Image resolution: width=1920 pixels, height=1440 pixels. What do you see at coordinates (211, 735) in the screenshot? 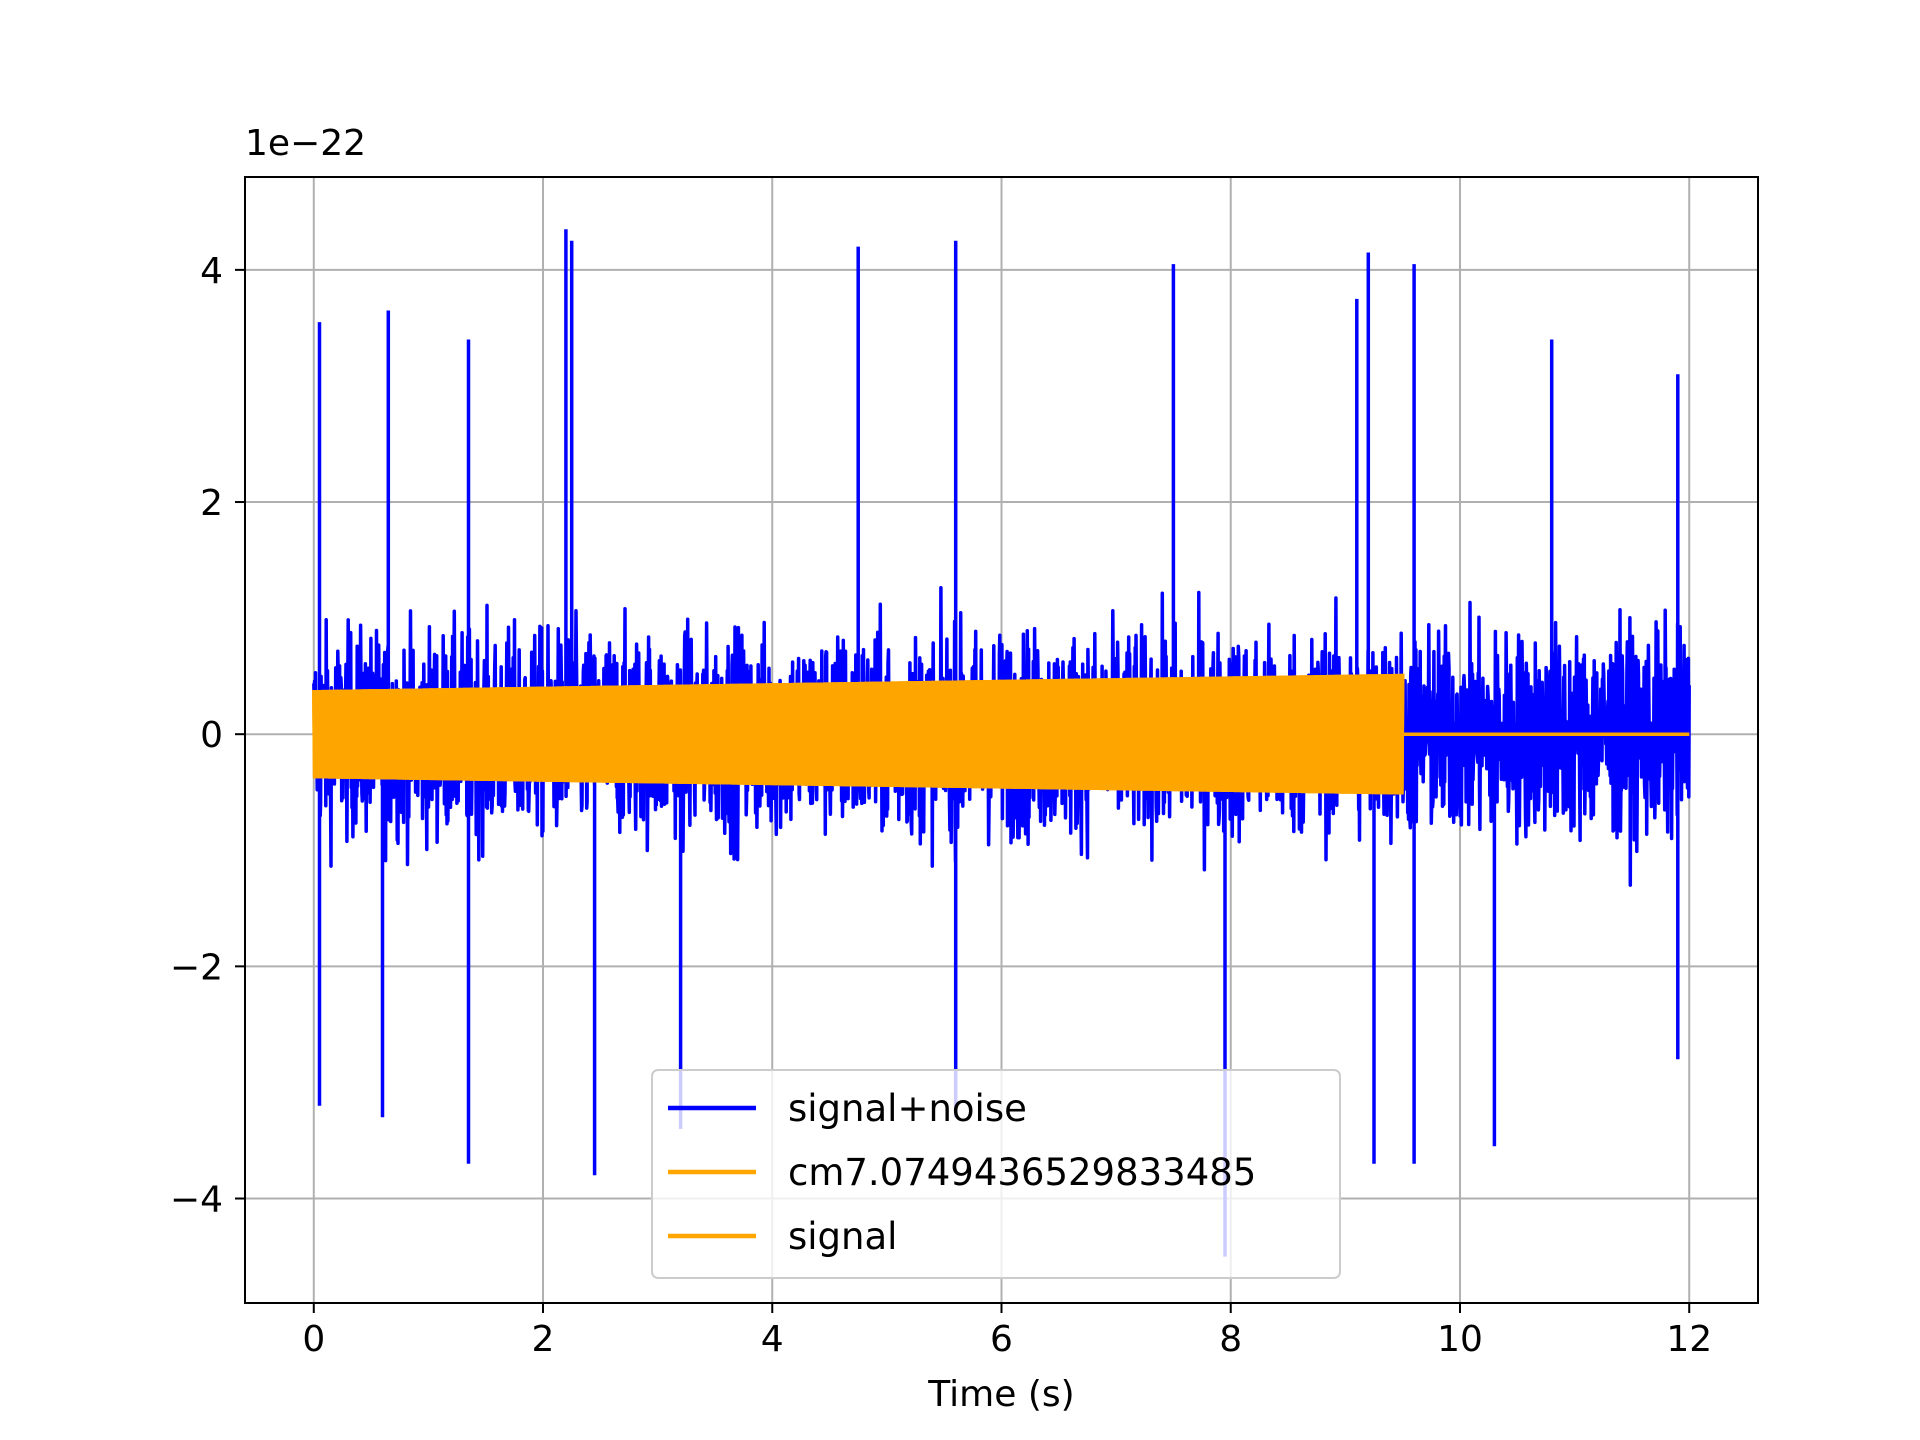
I see `y-tick-label: 0` at bounding box center [211, 735].